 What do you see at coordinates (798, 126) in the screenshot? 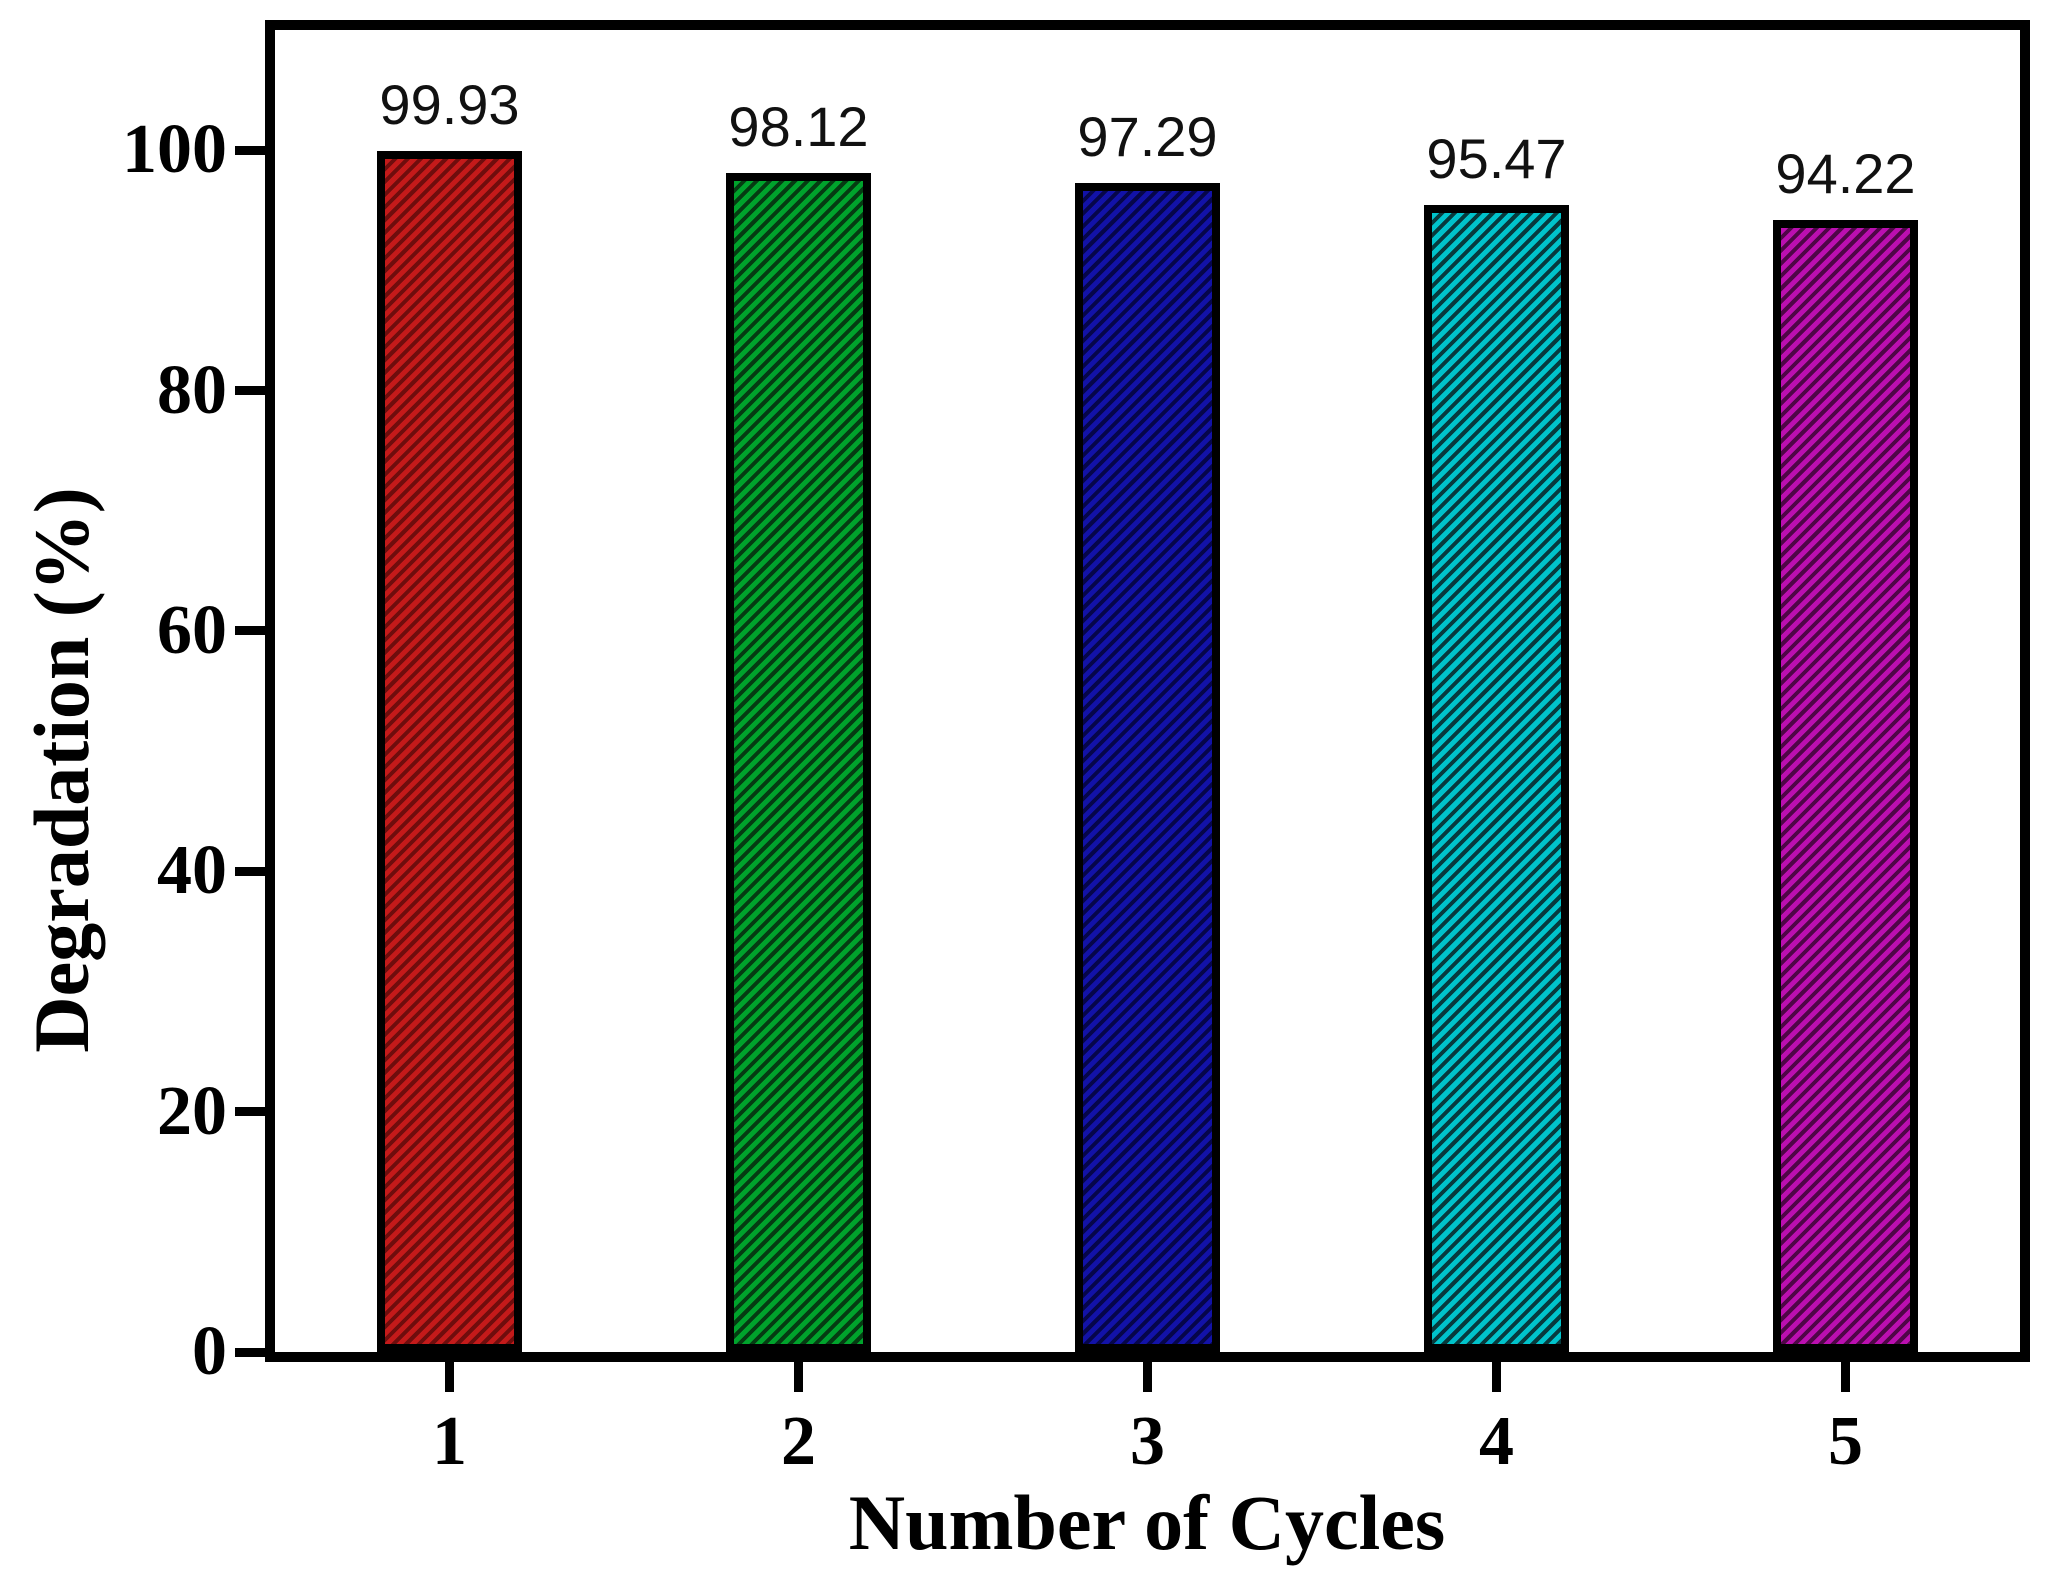
I see `bar-value-label: 98.12` at bounding box center [798, 126].